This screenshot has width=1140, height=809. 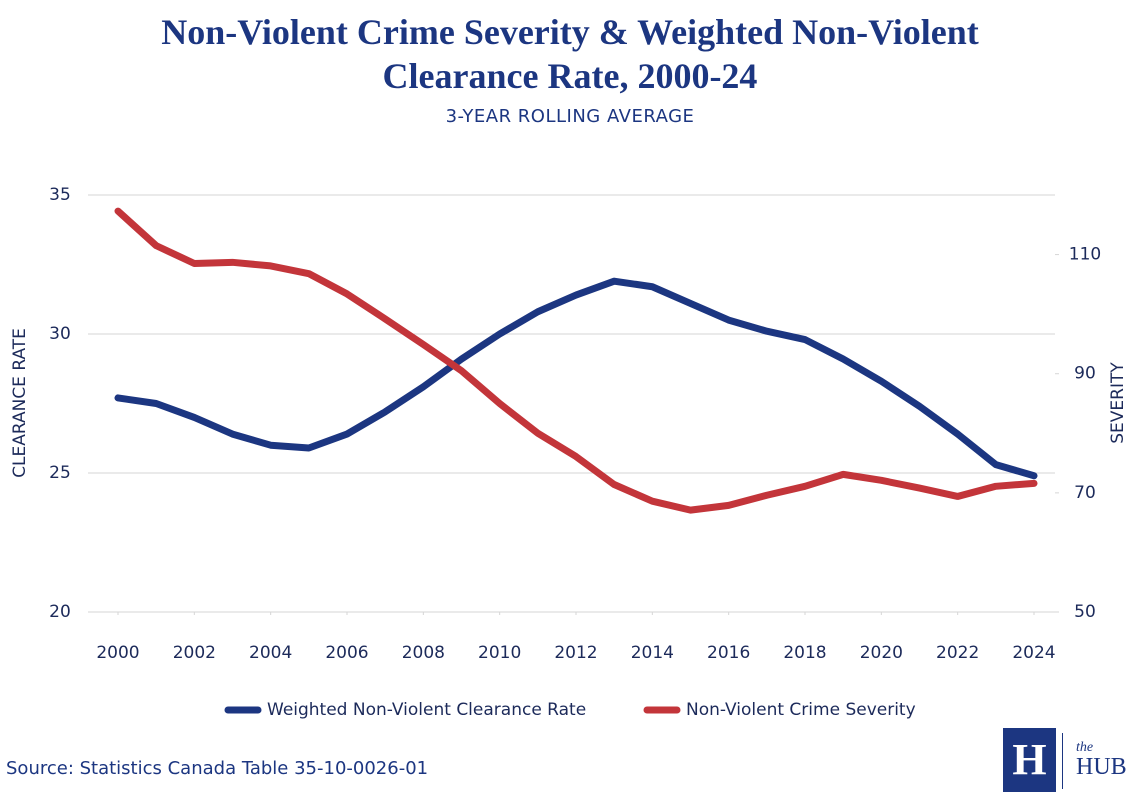 I want to click on legend-label: Weighted Non-Violent Clearance Rate, so click(x=426, y=710).